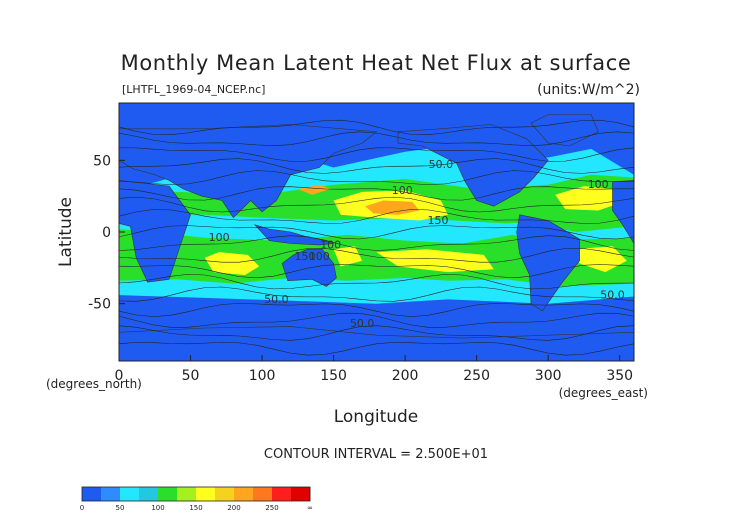 Image resolution: width=752 pixels, height=532 pixels. What do you see at coordinates (314, 189) in the screenshot?
I see `patch-orange-nwpac` at bounding box center [314, 189].